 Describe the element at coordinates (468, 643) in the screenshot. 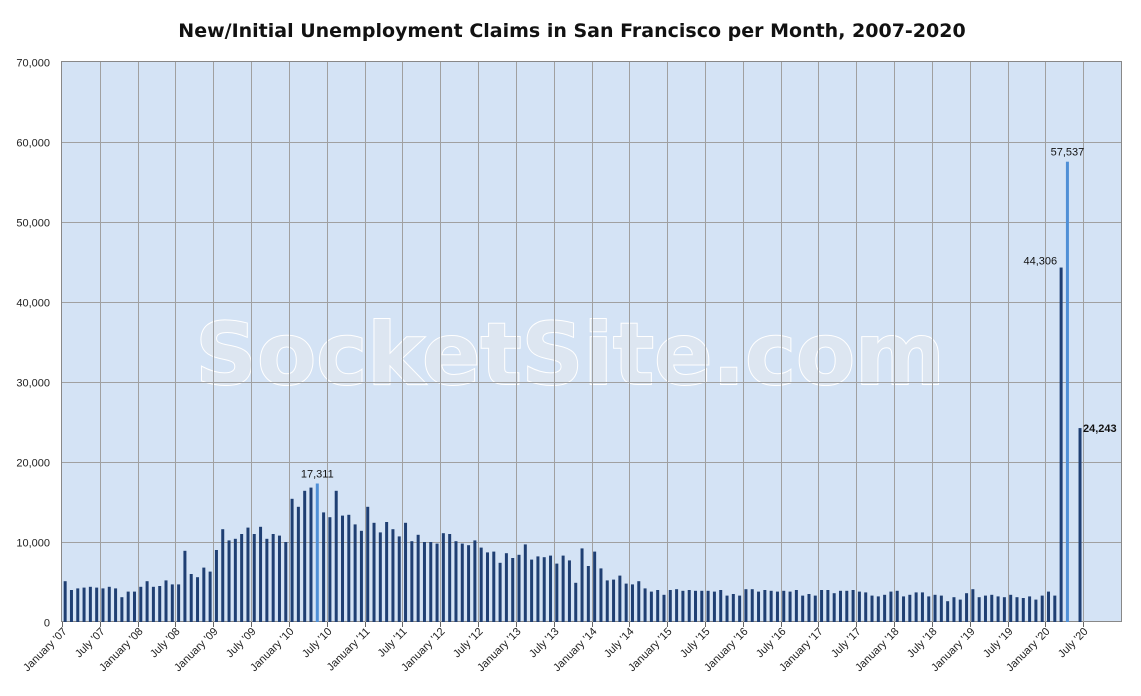

I see `x-tick-label: July '12` at that location.